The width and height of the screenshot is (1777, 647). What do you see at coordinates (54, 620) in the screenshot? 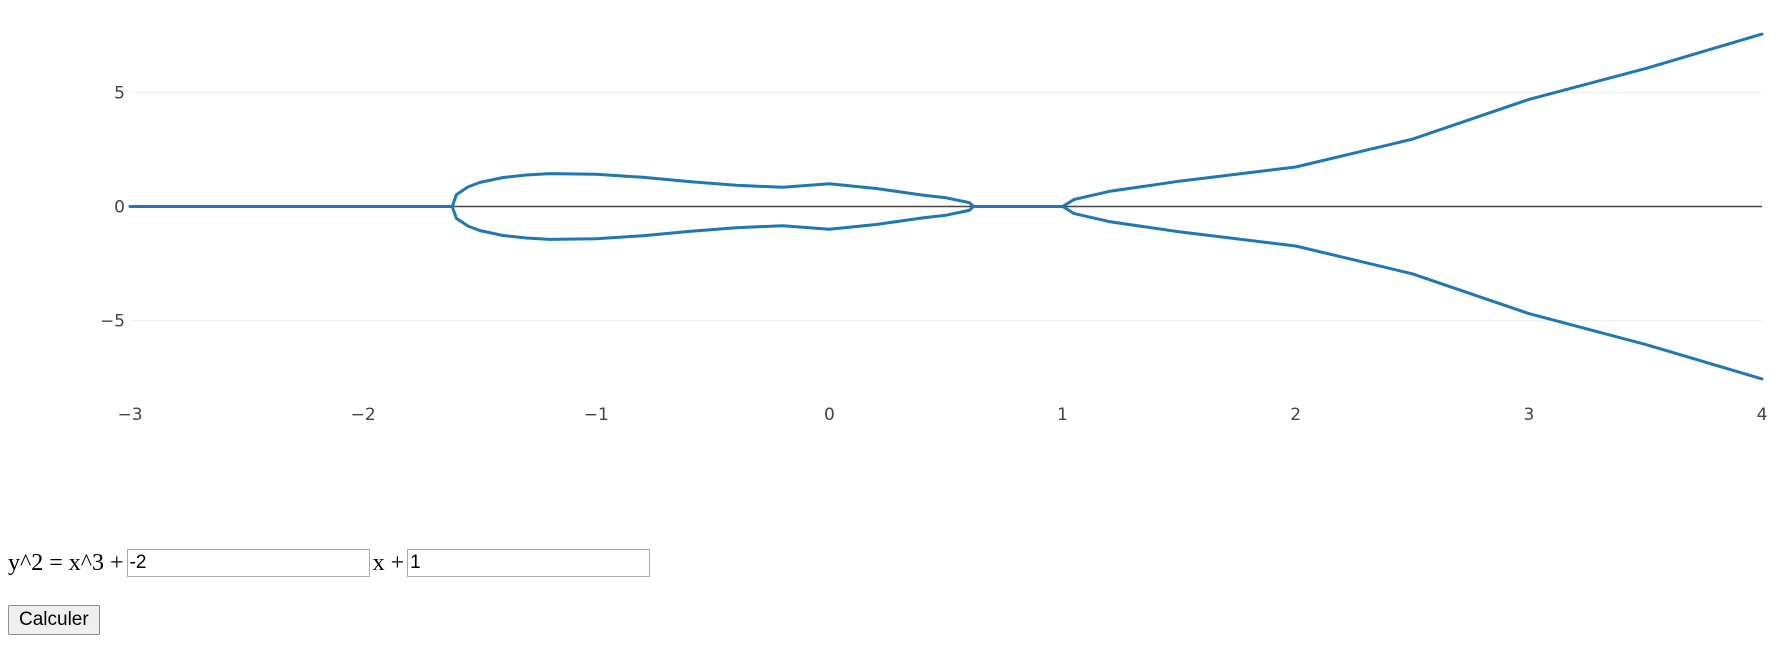
I see `calculate-button: Calculer` at bounding box center [54, 620].